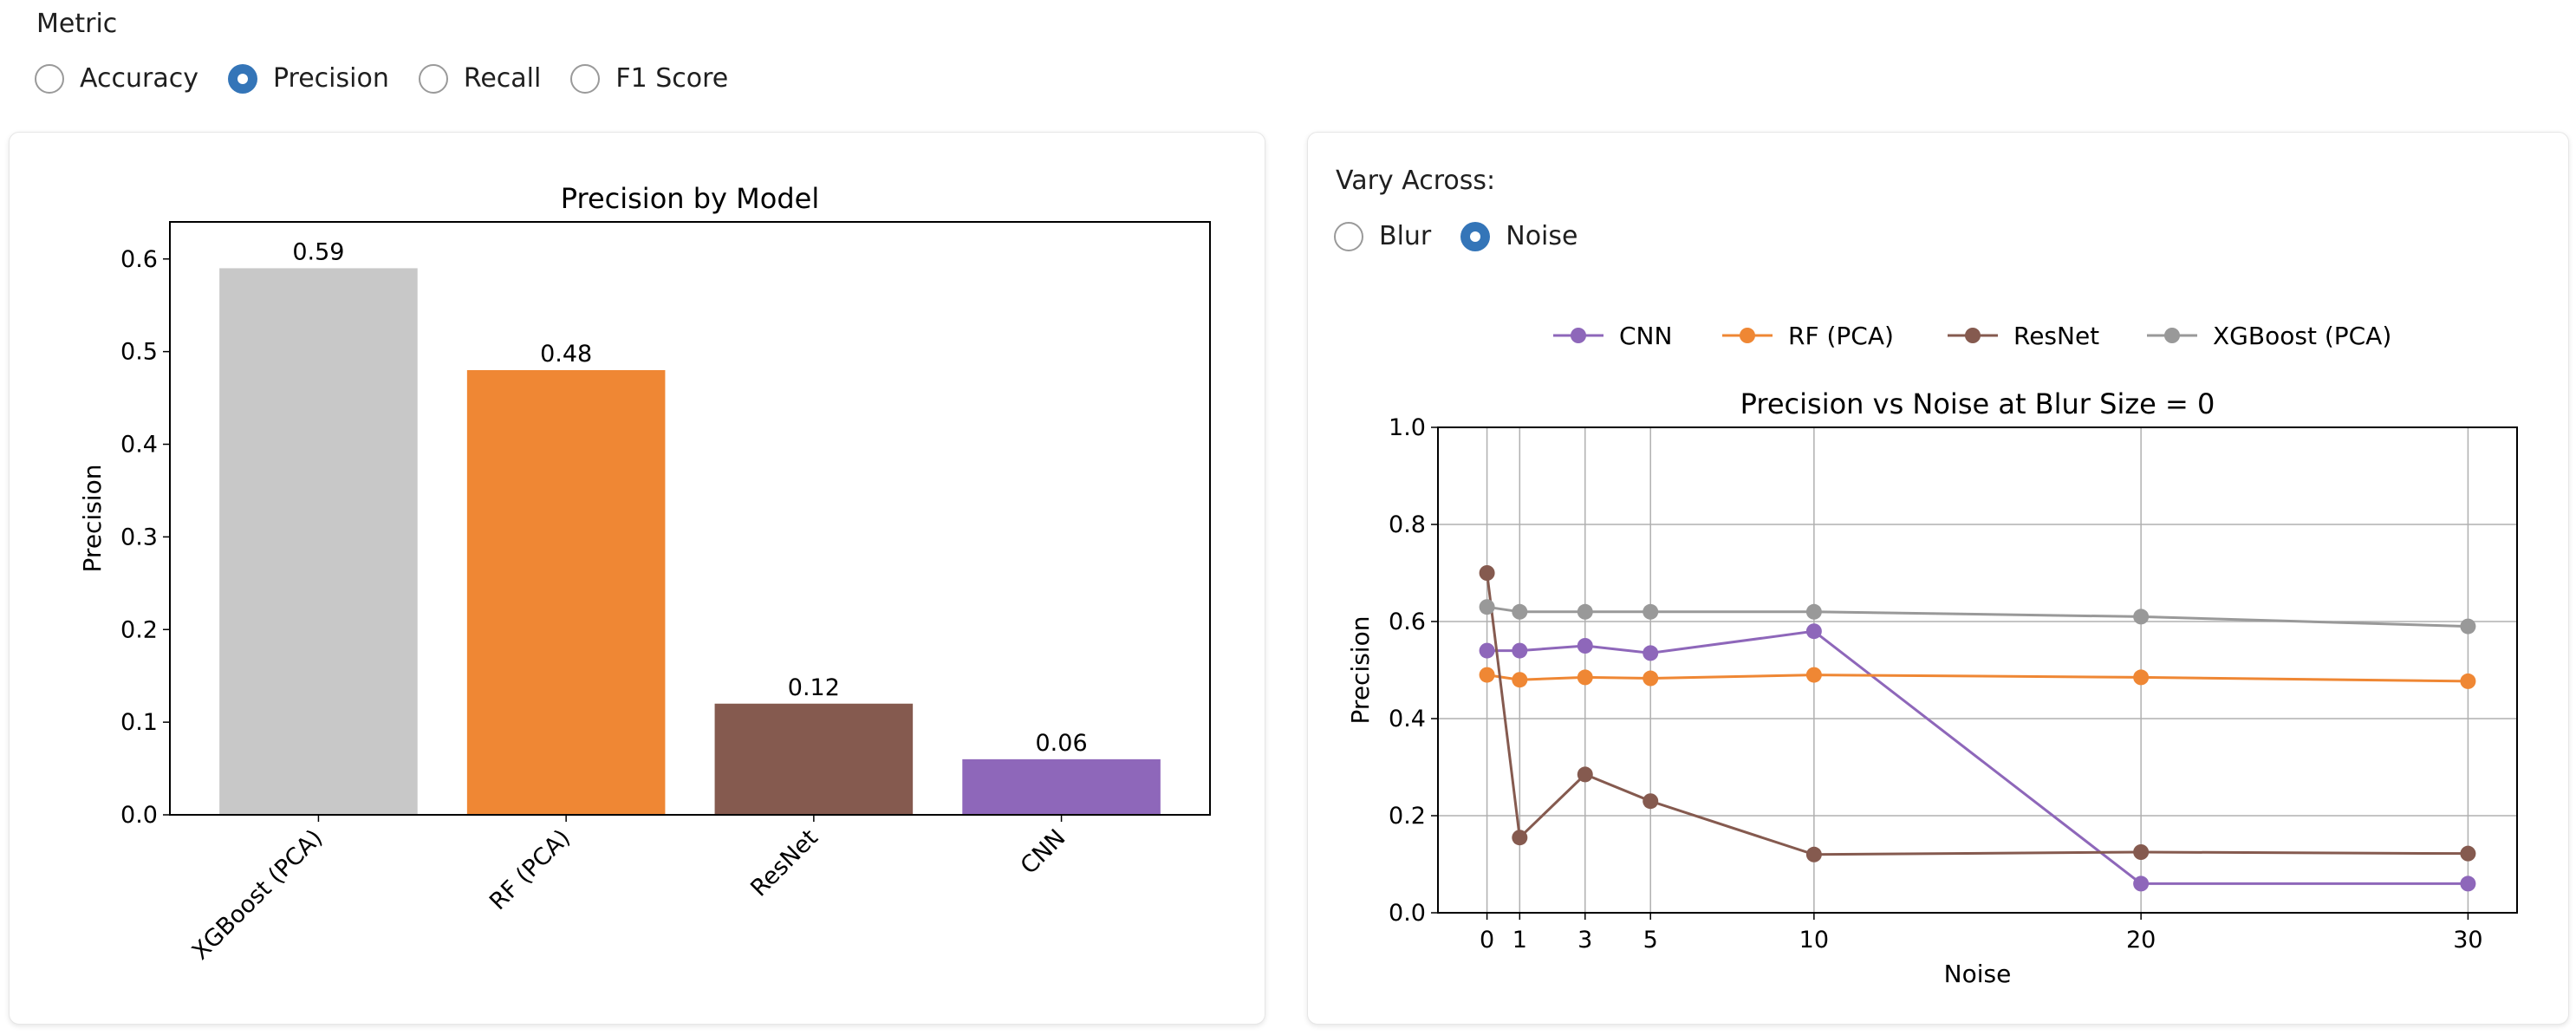 This screenshot has width=2576, height=1035. I want to click on legend-item-cnn: CNN, so click(1612, 336).